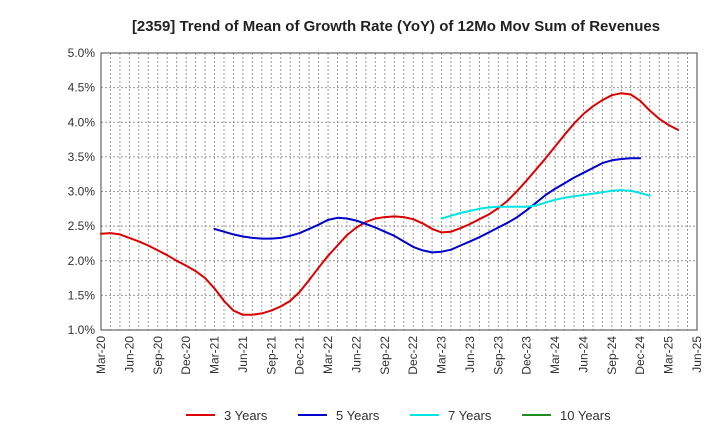 Image resolution: width=720 pixels, height=440 pixels. I want to click on y-tick-label: 1.0%, so click(82, 330).